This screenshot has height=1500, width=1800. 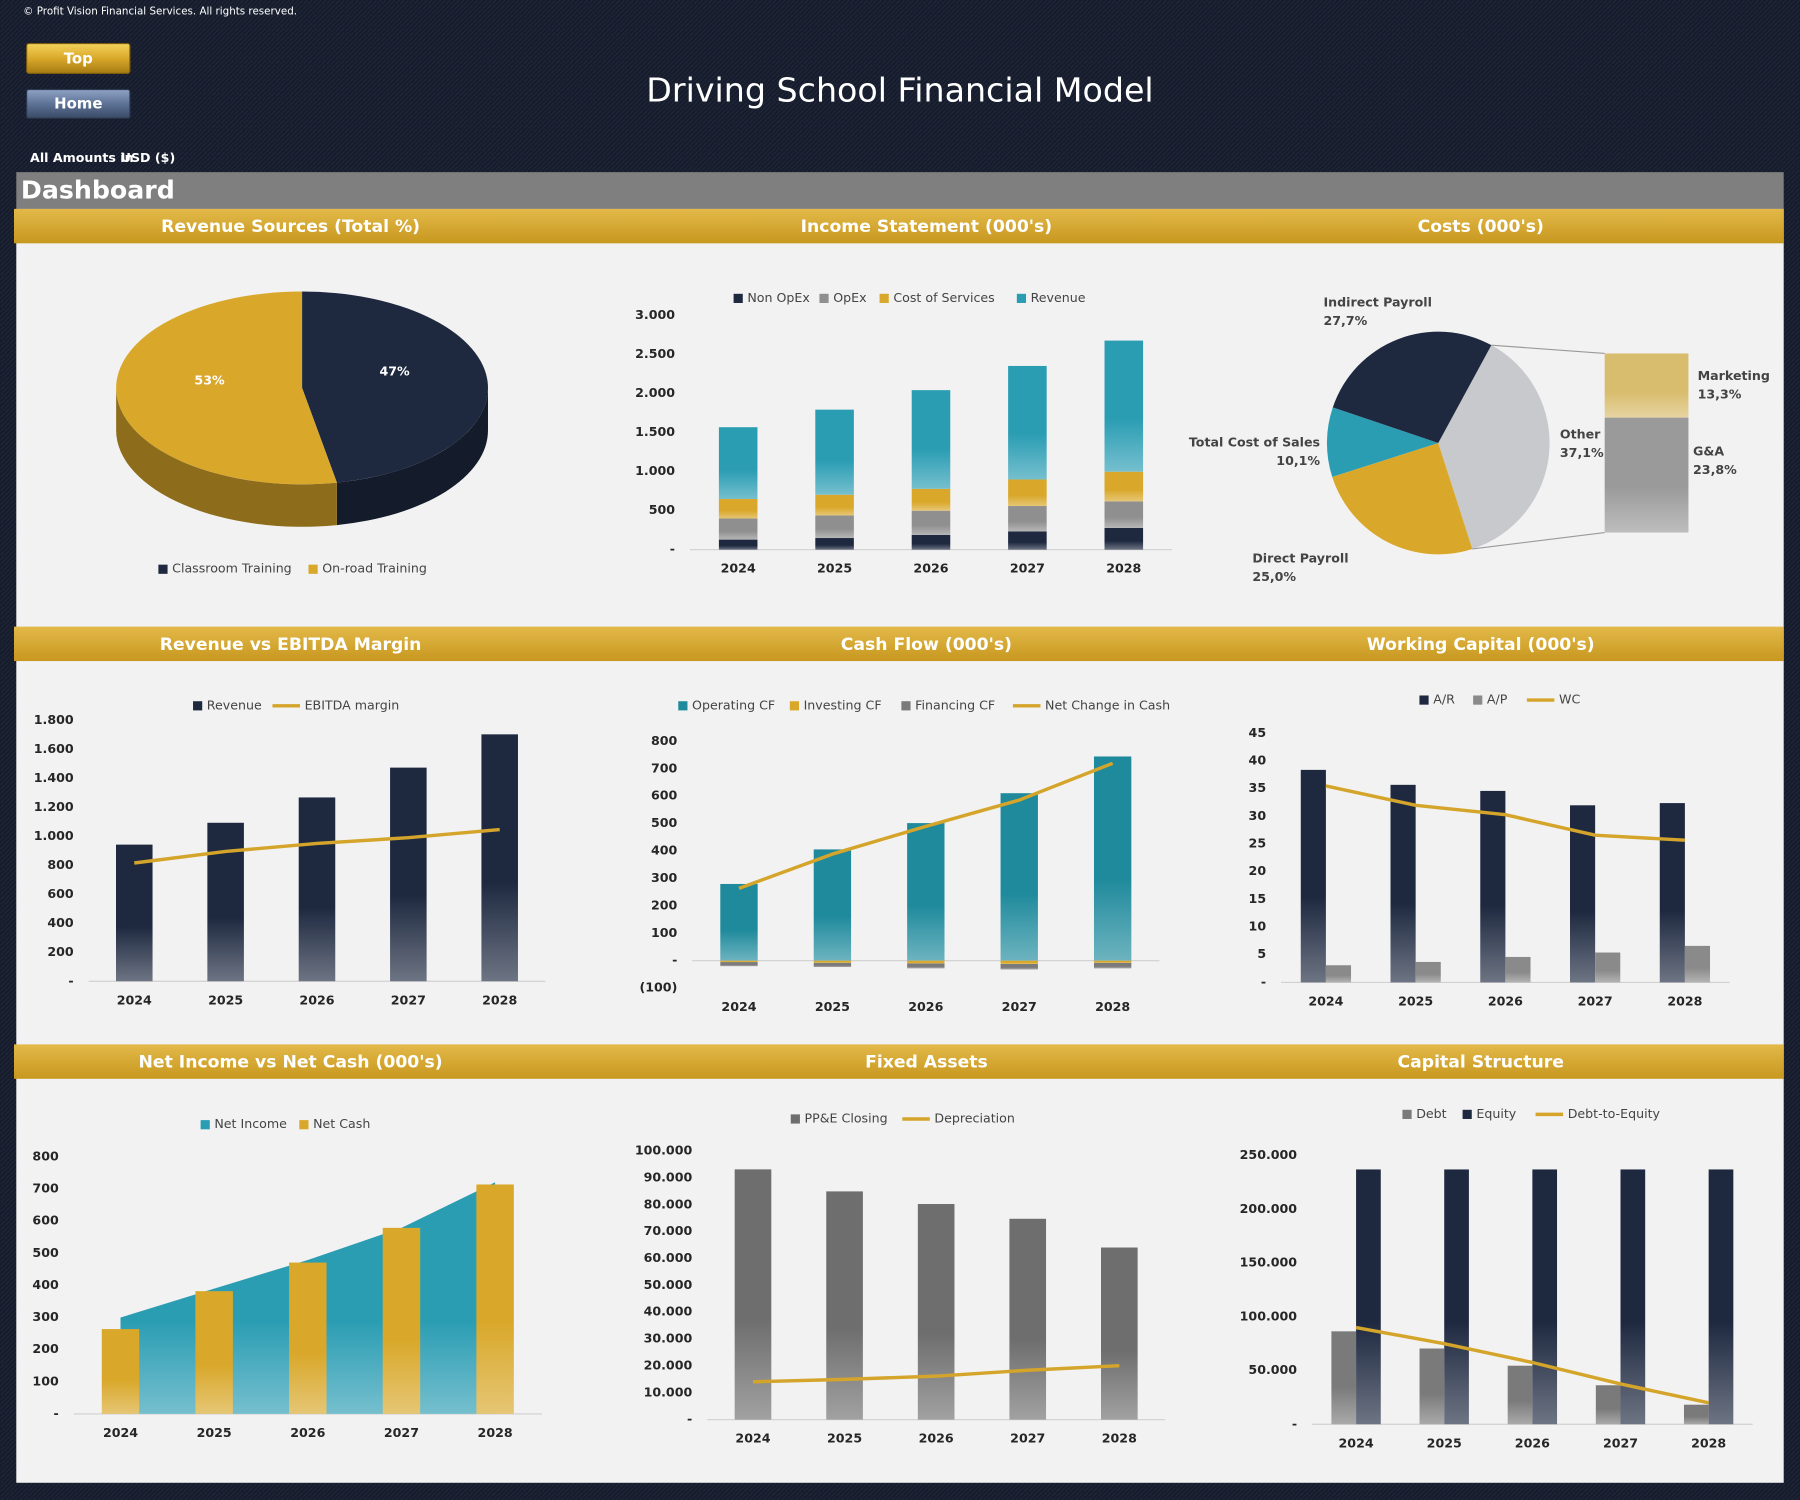 I want to click on y-tick-label: 20.000, so click(x=668, y=1364).